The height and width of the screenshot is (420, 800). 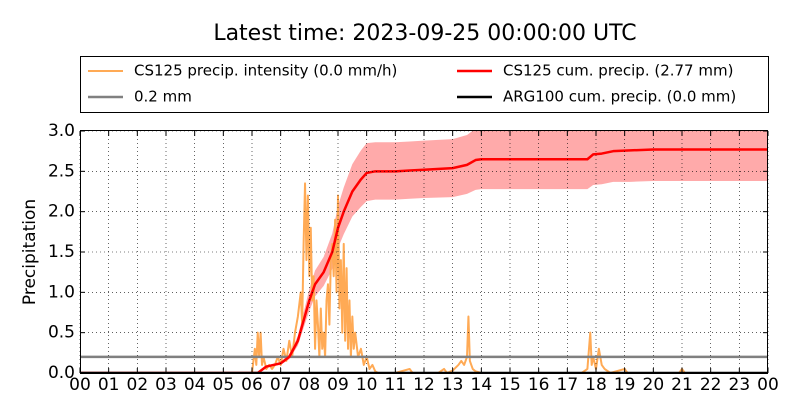 I want to click on x-tick-label: 22, so click(x=711, y=385).